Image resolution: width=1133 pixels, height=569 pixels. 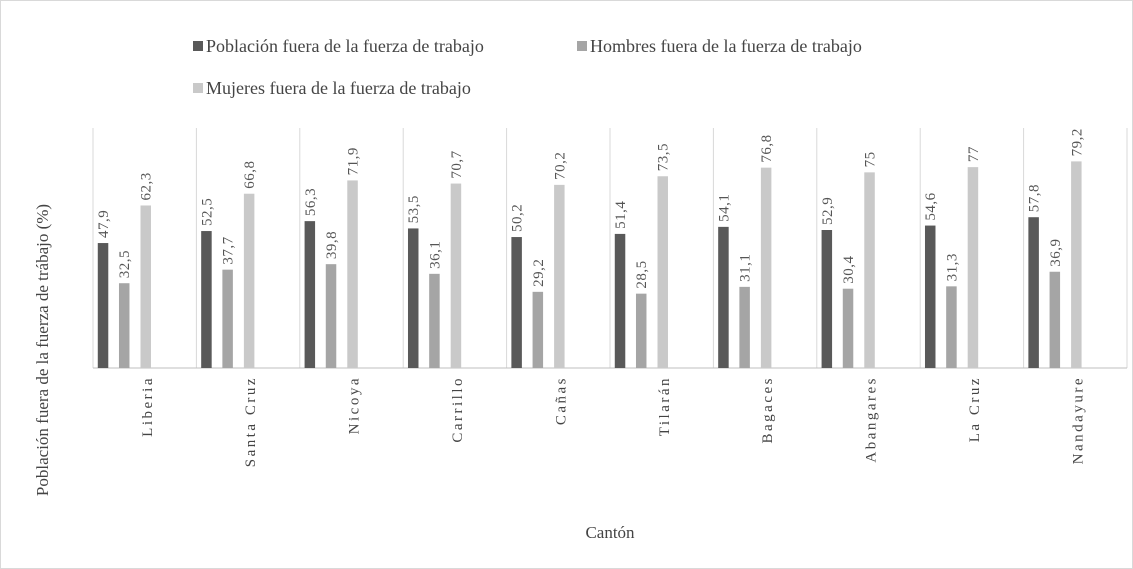 What do you see at coordinates (458, 409) in the screenshot?
I see `x-tick-label: Carrillo` at bounding box center [458, 409].